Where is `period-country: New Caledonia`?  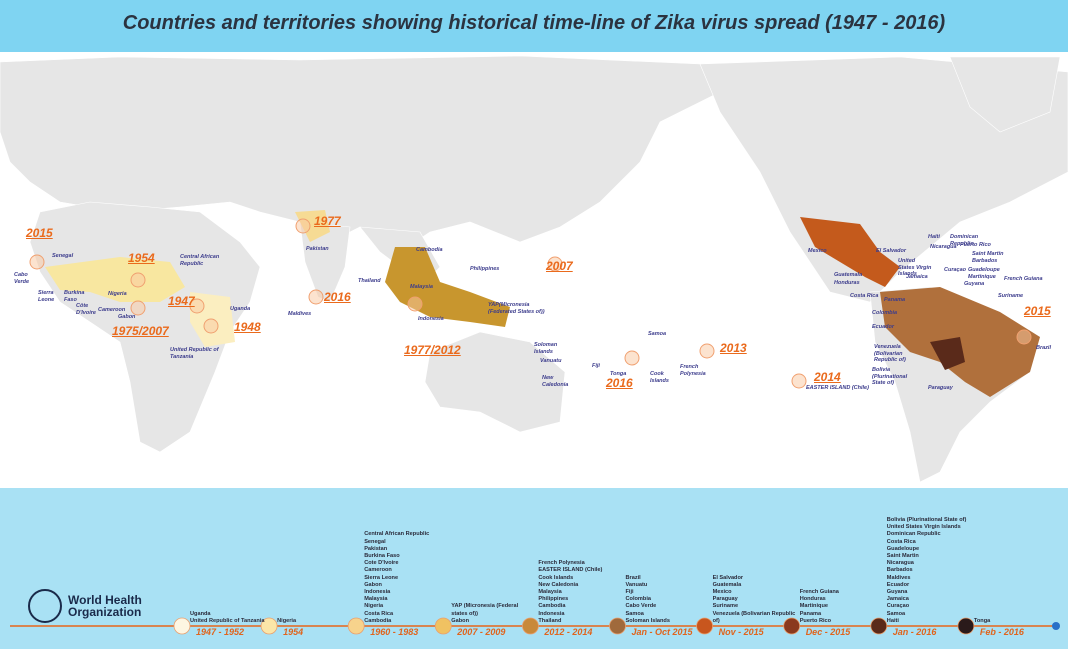 period-country: New Caledonia is located at coordinates (558, 584).